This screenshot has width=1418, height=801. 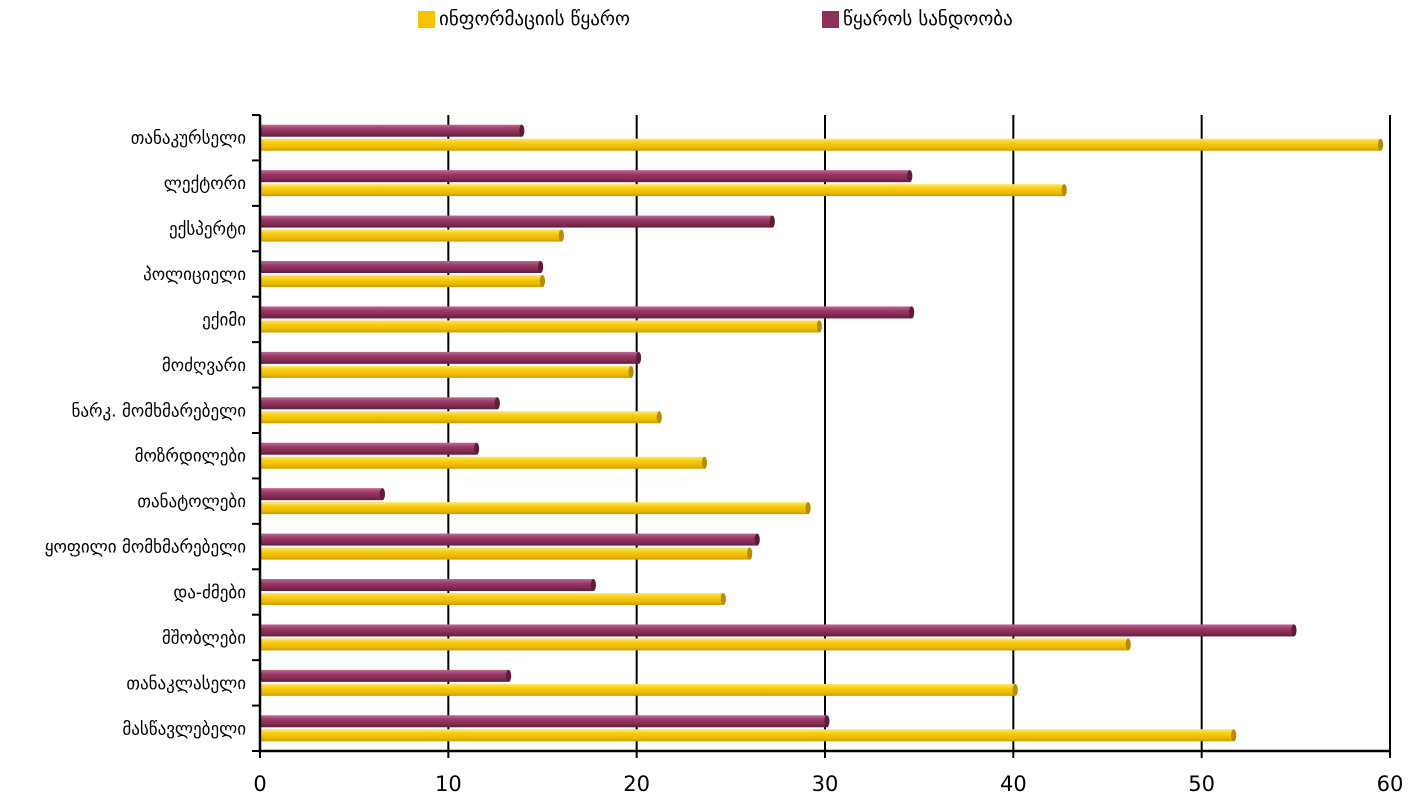 What do you see at coordinates (636, 784) in the screenshot?
I see `x-tick-label-20: 20` at bounding box center [636, 784].